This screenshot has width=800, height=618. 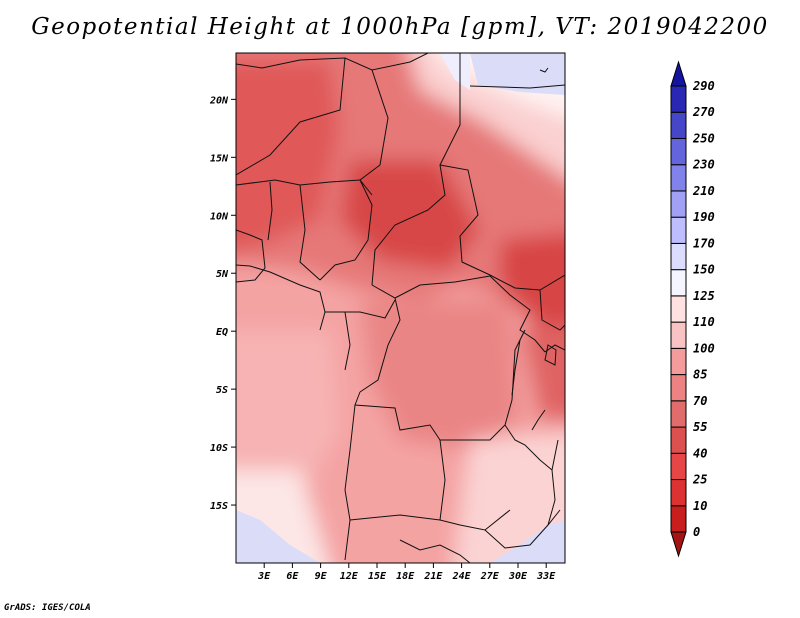 What do you see at coordinates (703, 112) in the screenshot?
I see `colorbar-label: 270` at bounding box center [703, 112].